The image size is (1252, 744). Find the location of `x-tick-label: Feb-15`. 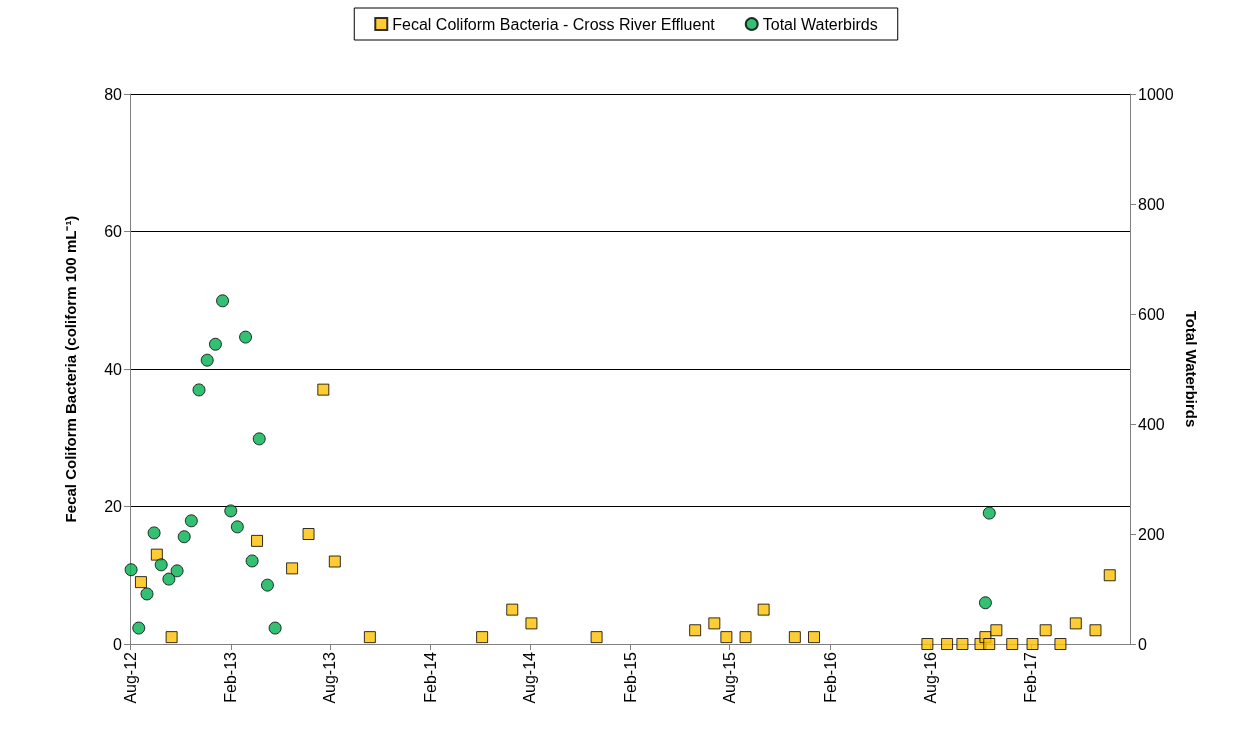

x-tick-label: Feb-15 is located at coordinates (631, 677).